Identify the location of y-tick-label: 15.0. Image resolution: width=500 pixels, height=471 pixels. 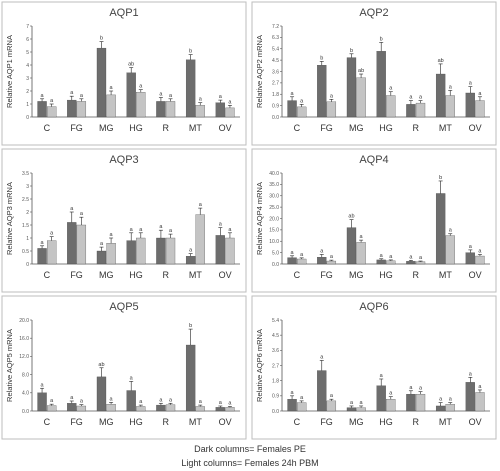
(274, 231).